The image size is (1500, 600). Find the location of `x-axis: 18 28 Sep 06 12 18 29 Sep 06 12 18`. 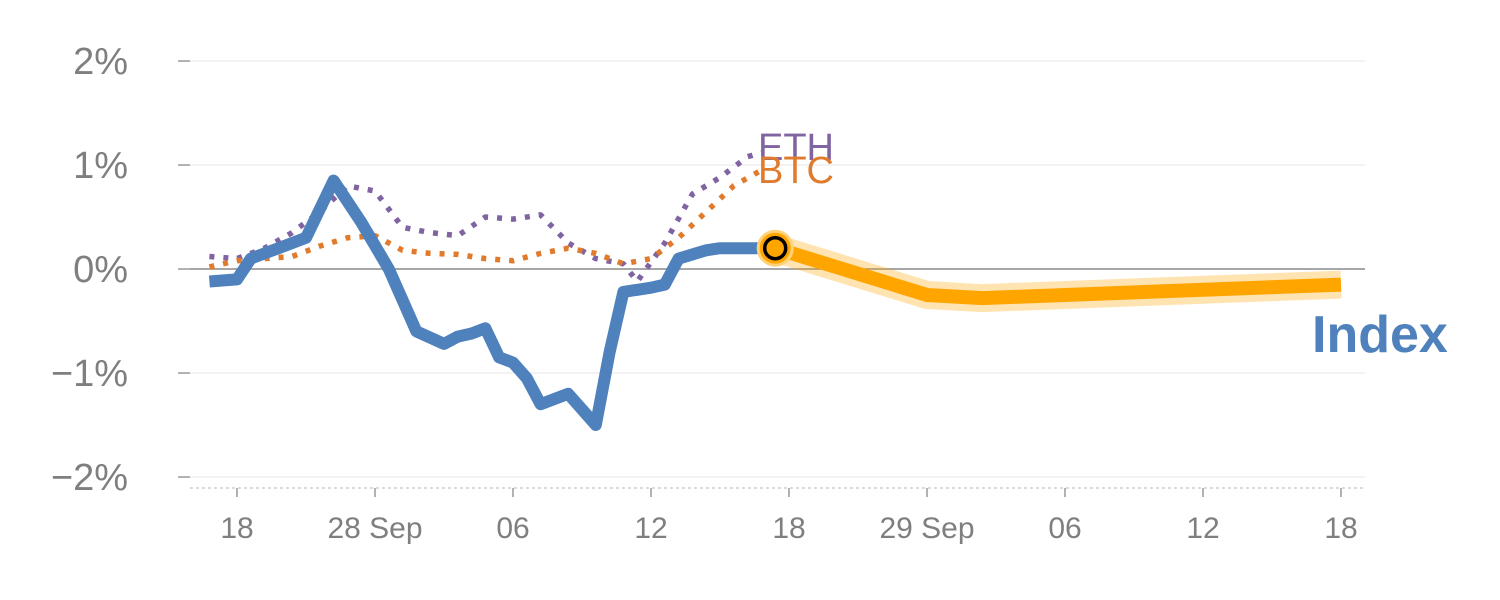

x-axis: 18 28 Sep 06 12 18 29 Sep 06 12 18 is located at coordinates (777, 516).